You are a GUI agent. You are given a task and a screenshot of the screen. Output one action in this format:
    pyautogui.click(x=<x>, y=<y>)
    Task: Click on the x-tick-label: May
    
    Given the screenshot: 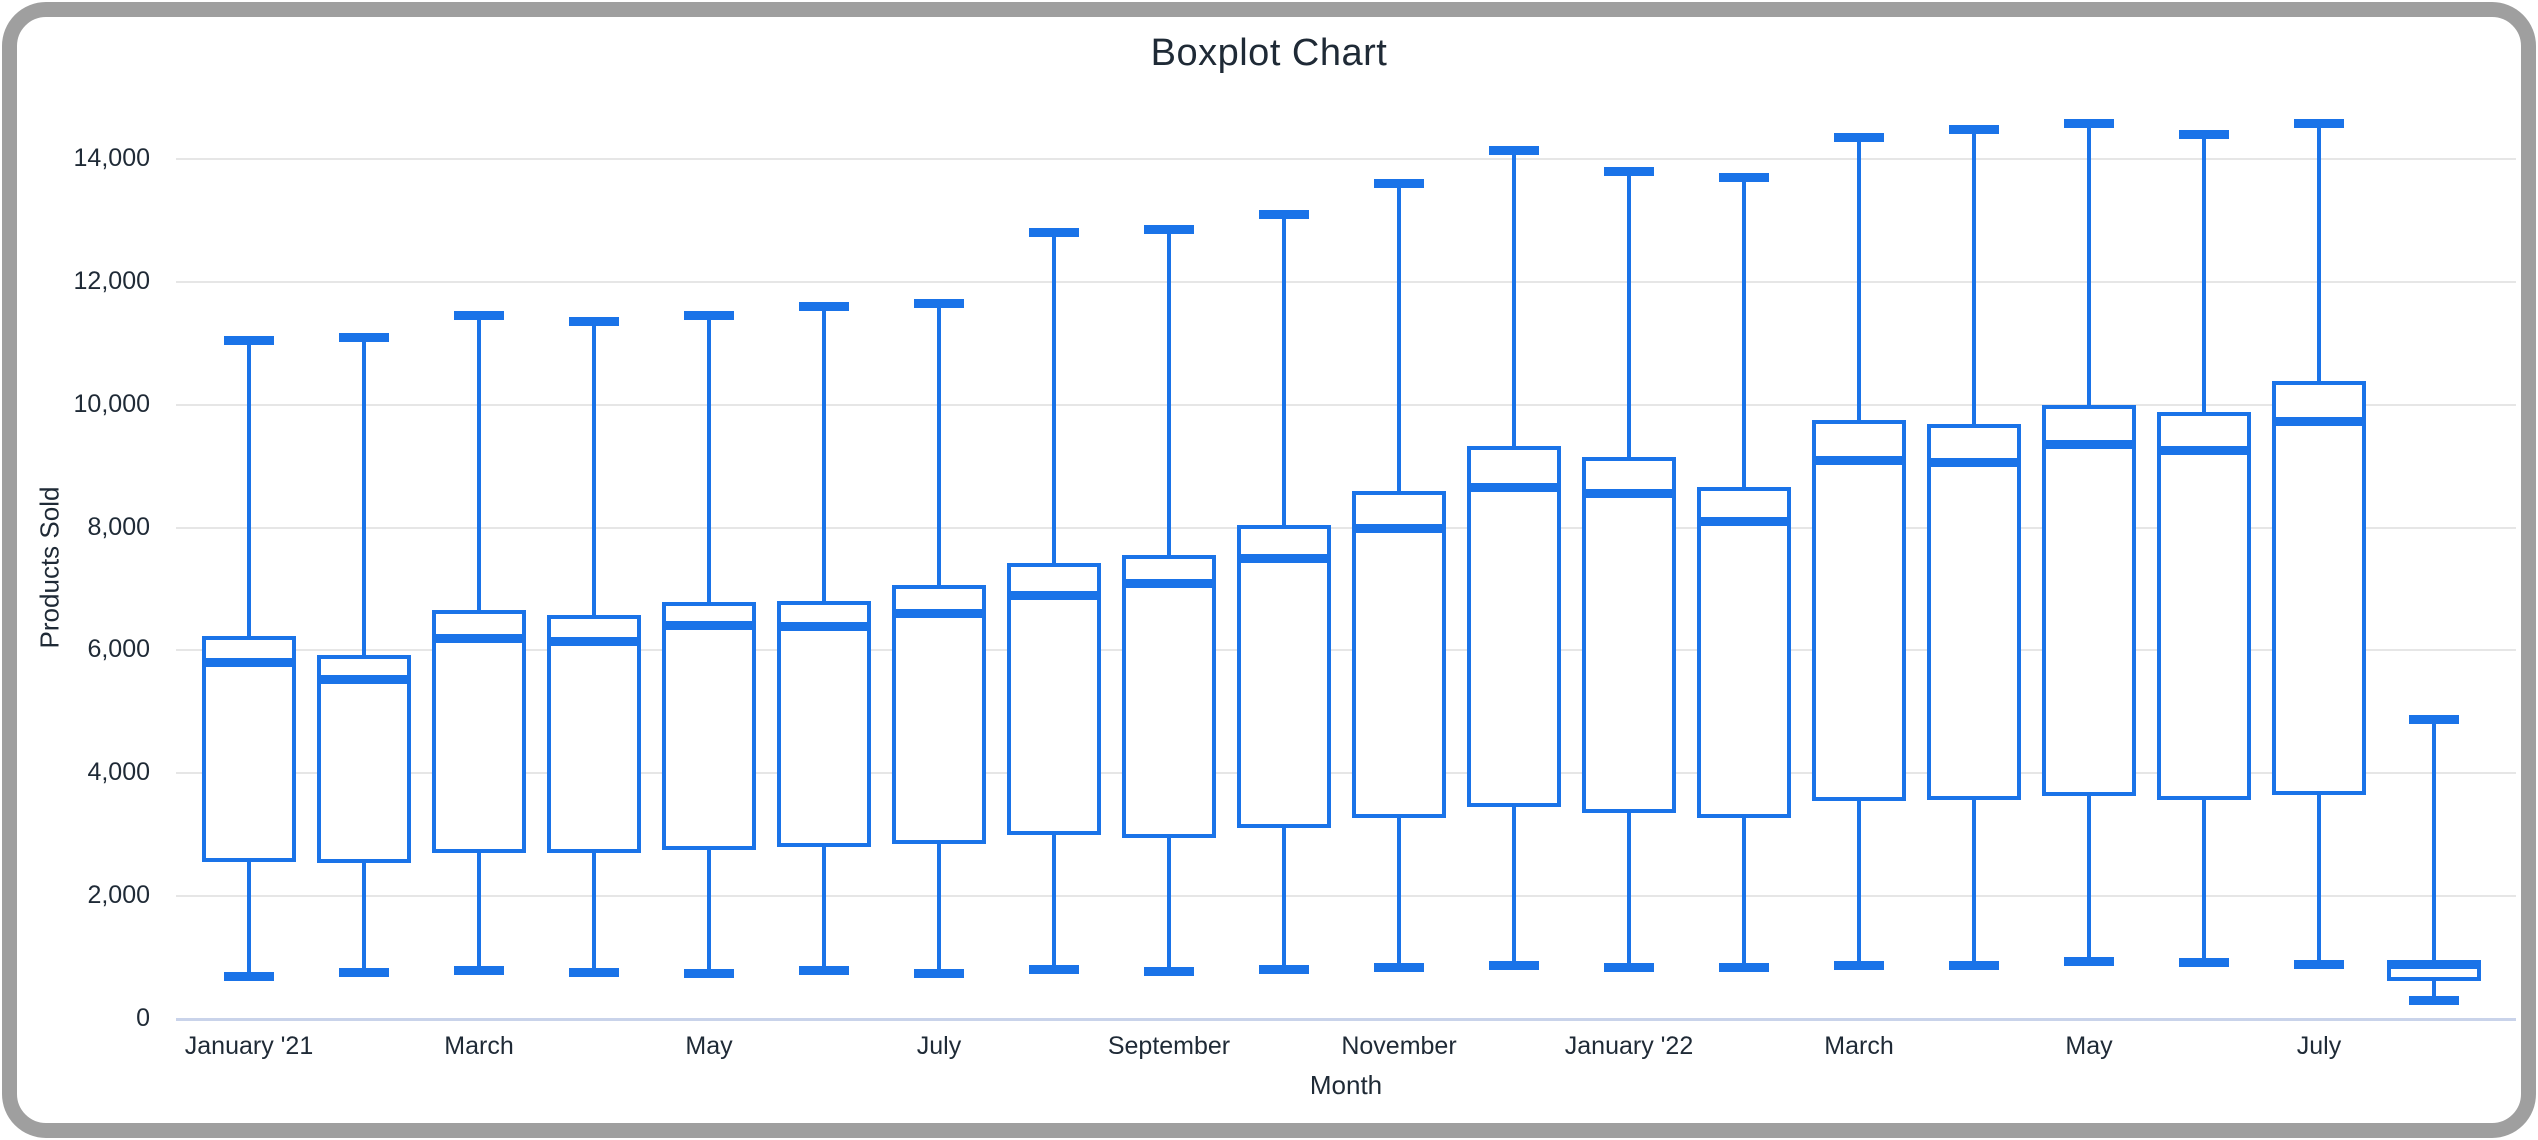 What is the action you would take?
    pyautogui.click(x=2089, y=1046)
    